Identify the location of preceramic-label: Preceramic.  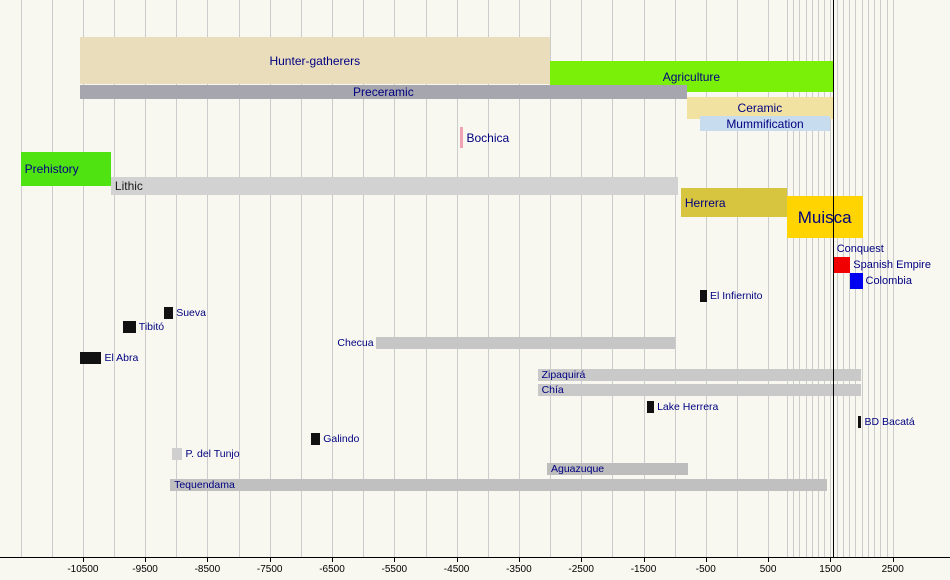
(383, 92).